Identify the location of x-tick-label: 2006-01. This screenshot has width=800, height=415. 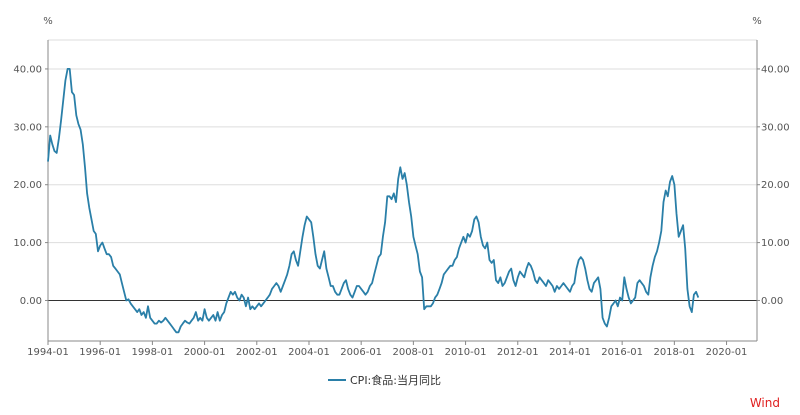
(361, 352).